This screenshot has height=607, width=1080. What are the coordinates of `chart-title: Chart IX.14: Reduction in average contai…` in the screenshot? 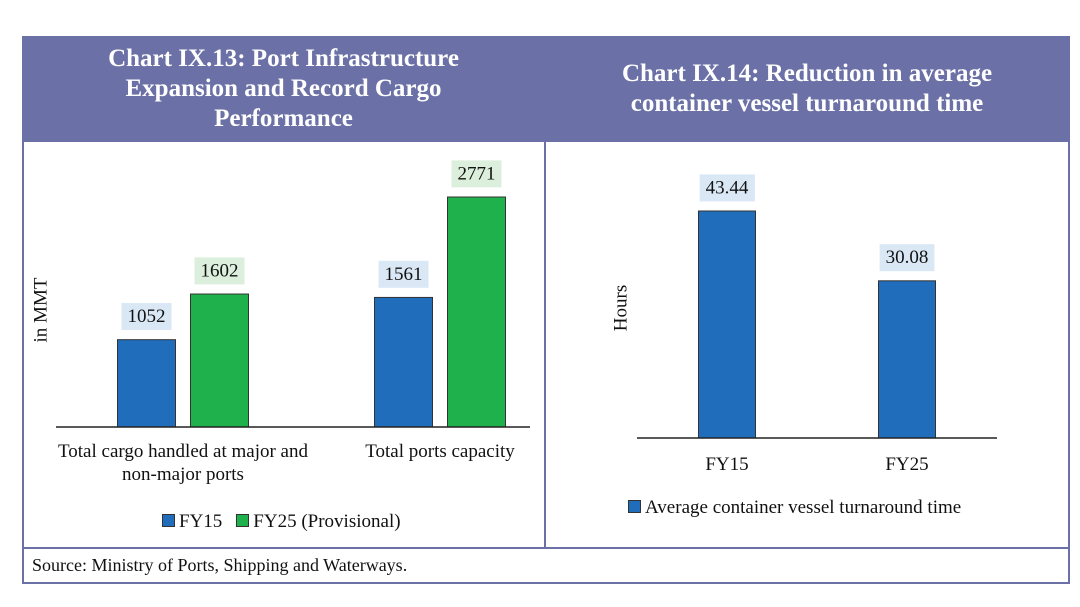 It's located at (807, 89).